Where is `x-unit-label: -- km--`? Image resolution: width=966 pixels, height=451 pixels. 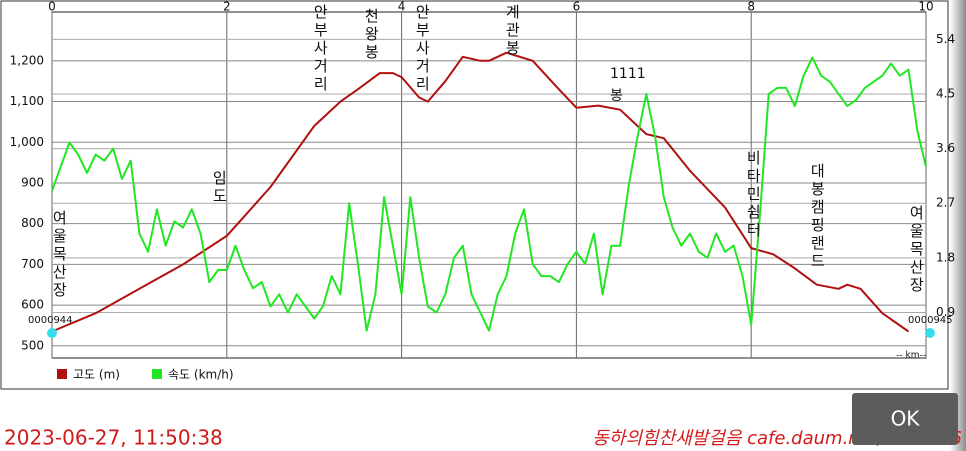 x-unit-label: -- km-- is located at coordinates (911, 356).